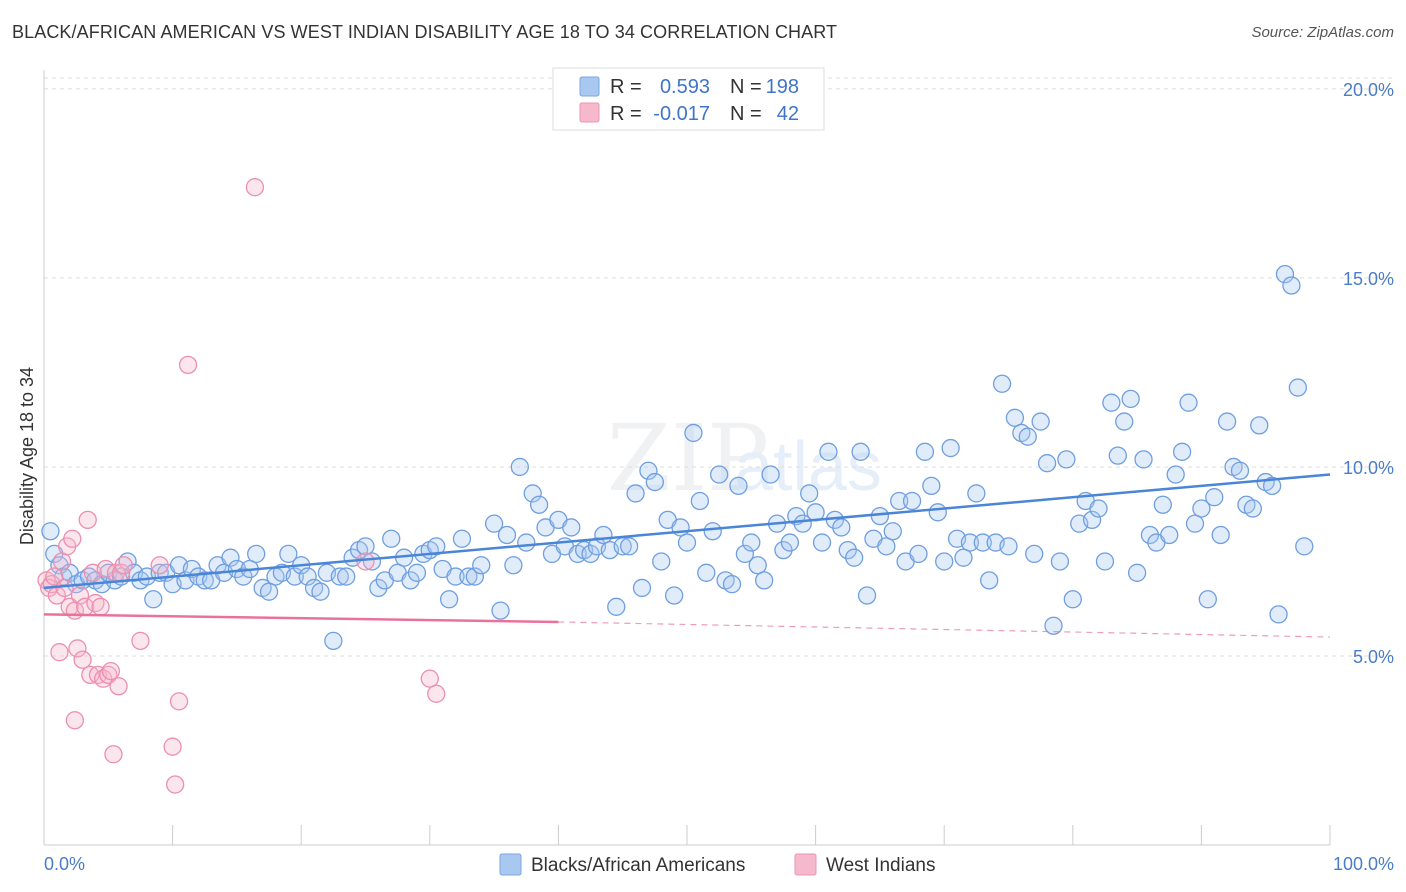 The height and width of the screenshot is (892, 1406). I want to click on legend-bottom-label-blue: Blacks/African Americans, so click(638, 865).